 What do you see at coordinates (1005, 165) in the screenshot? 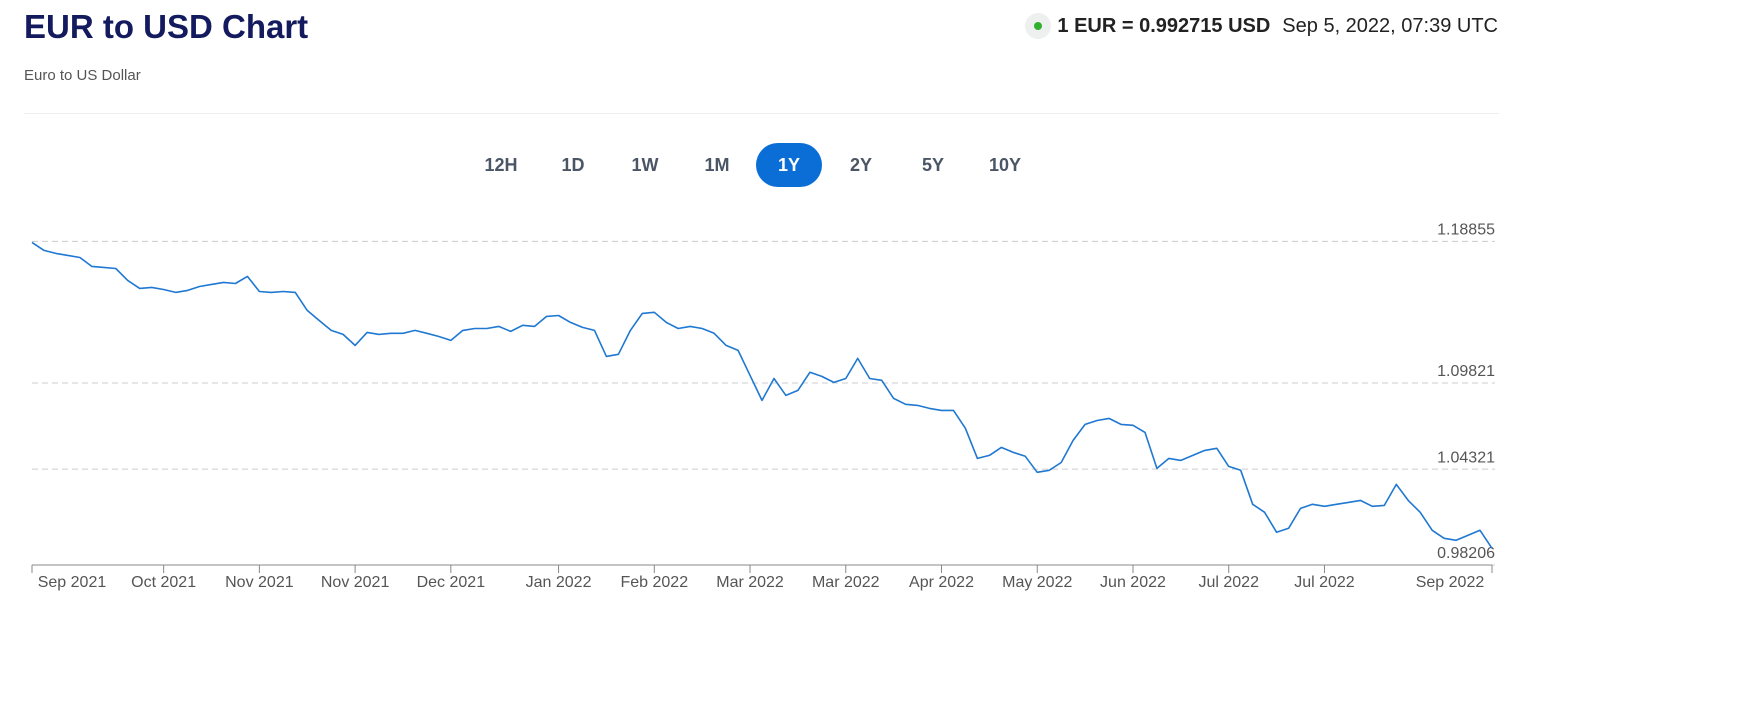
I see `range-button: 10Y` at bounding box center [1005, 165].